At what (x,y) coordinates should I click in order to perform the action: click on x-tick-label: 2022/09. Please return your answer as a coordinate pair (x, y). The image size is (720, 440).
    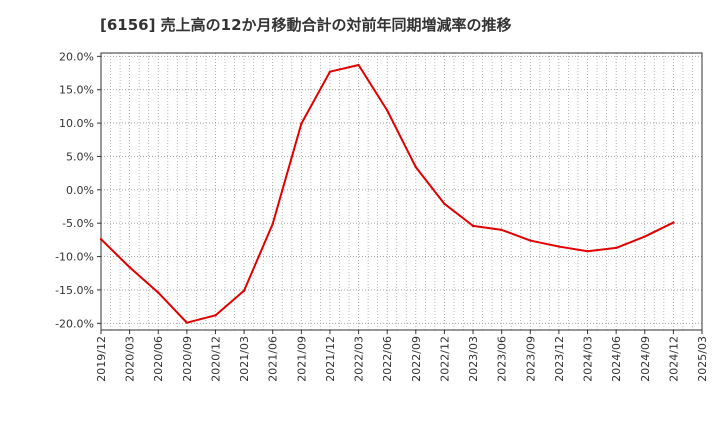
    Looking at the image, I should click on (416, 359).